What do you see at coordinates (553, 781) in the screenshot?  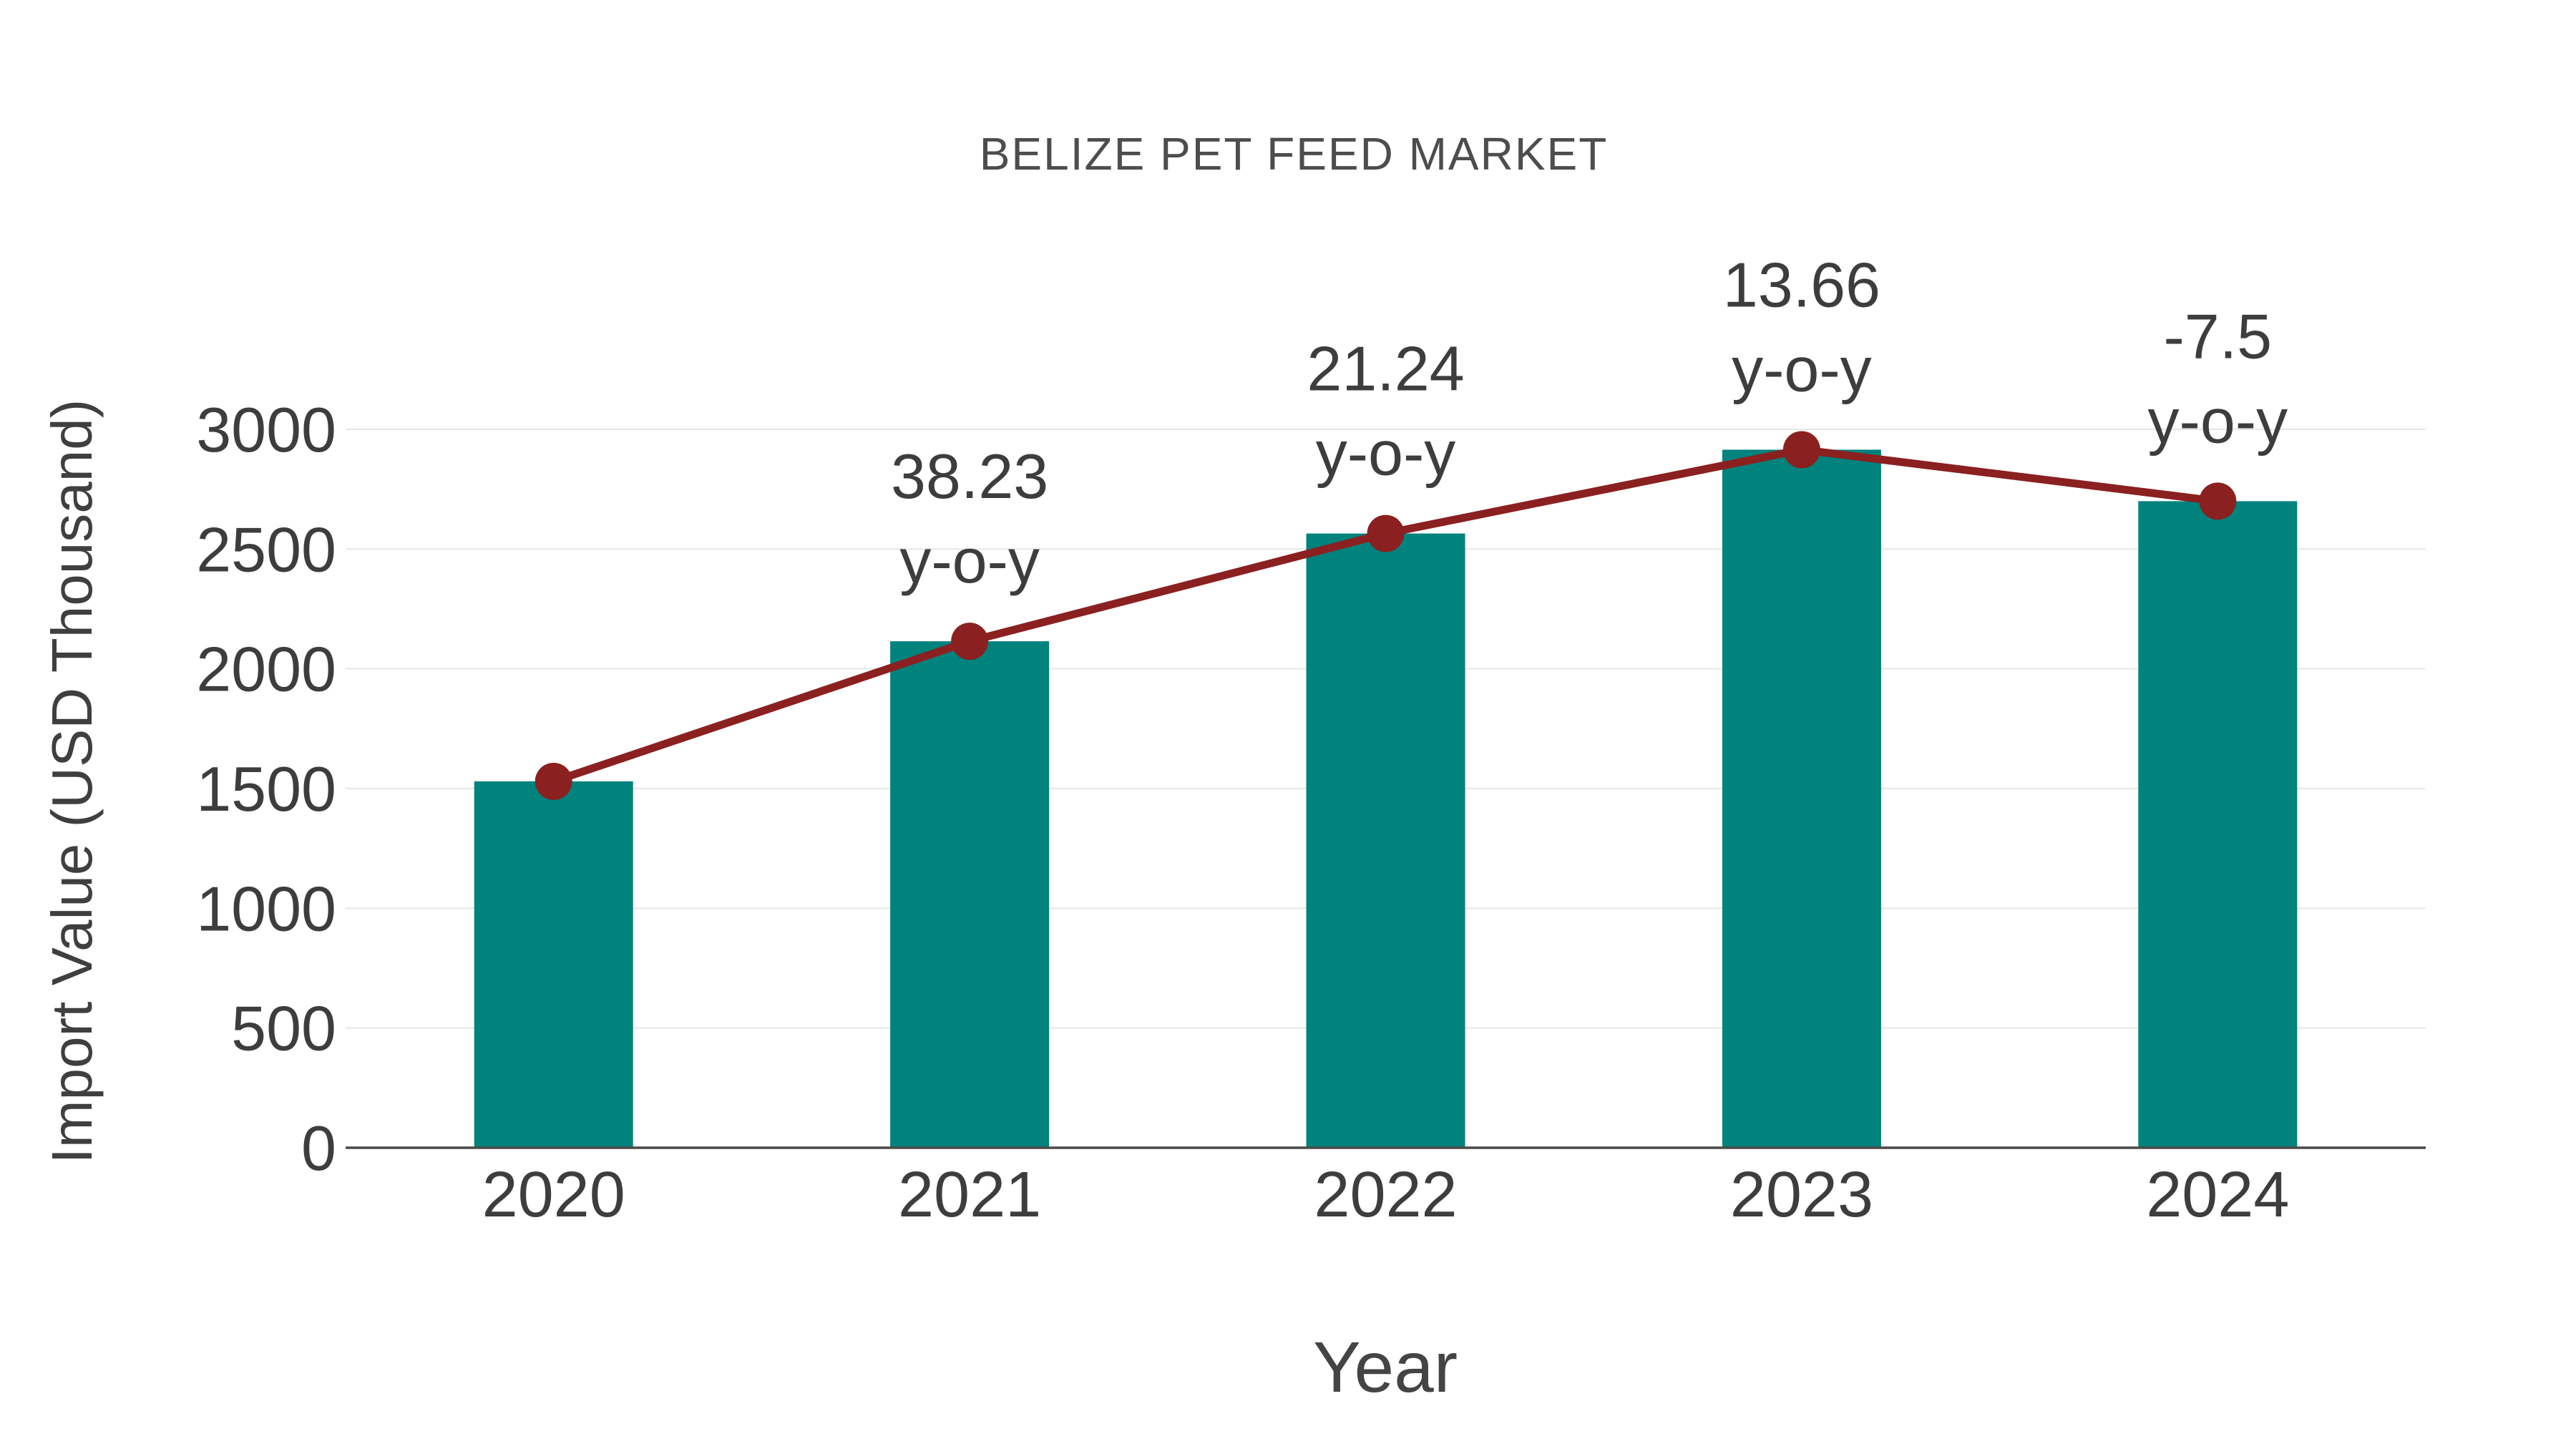 I see `data-point-2020` at bounding box center [553, 781].